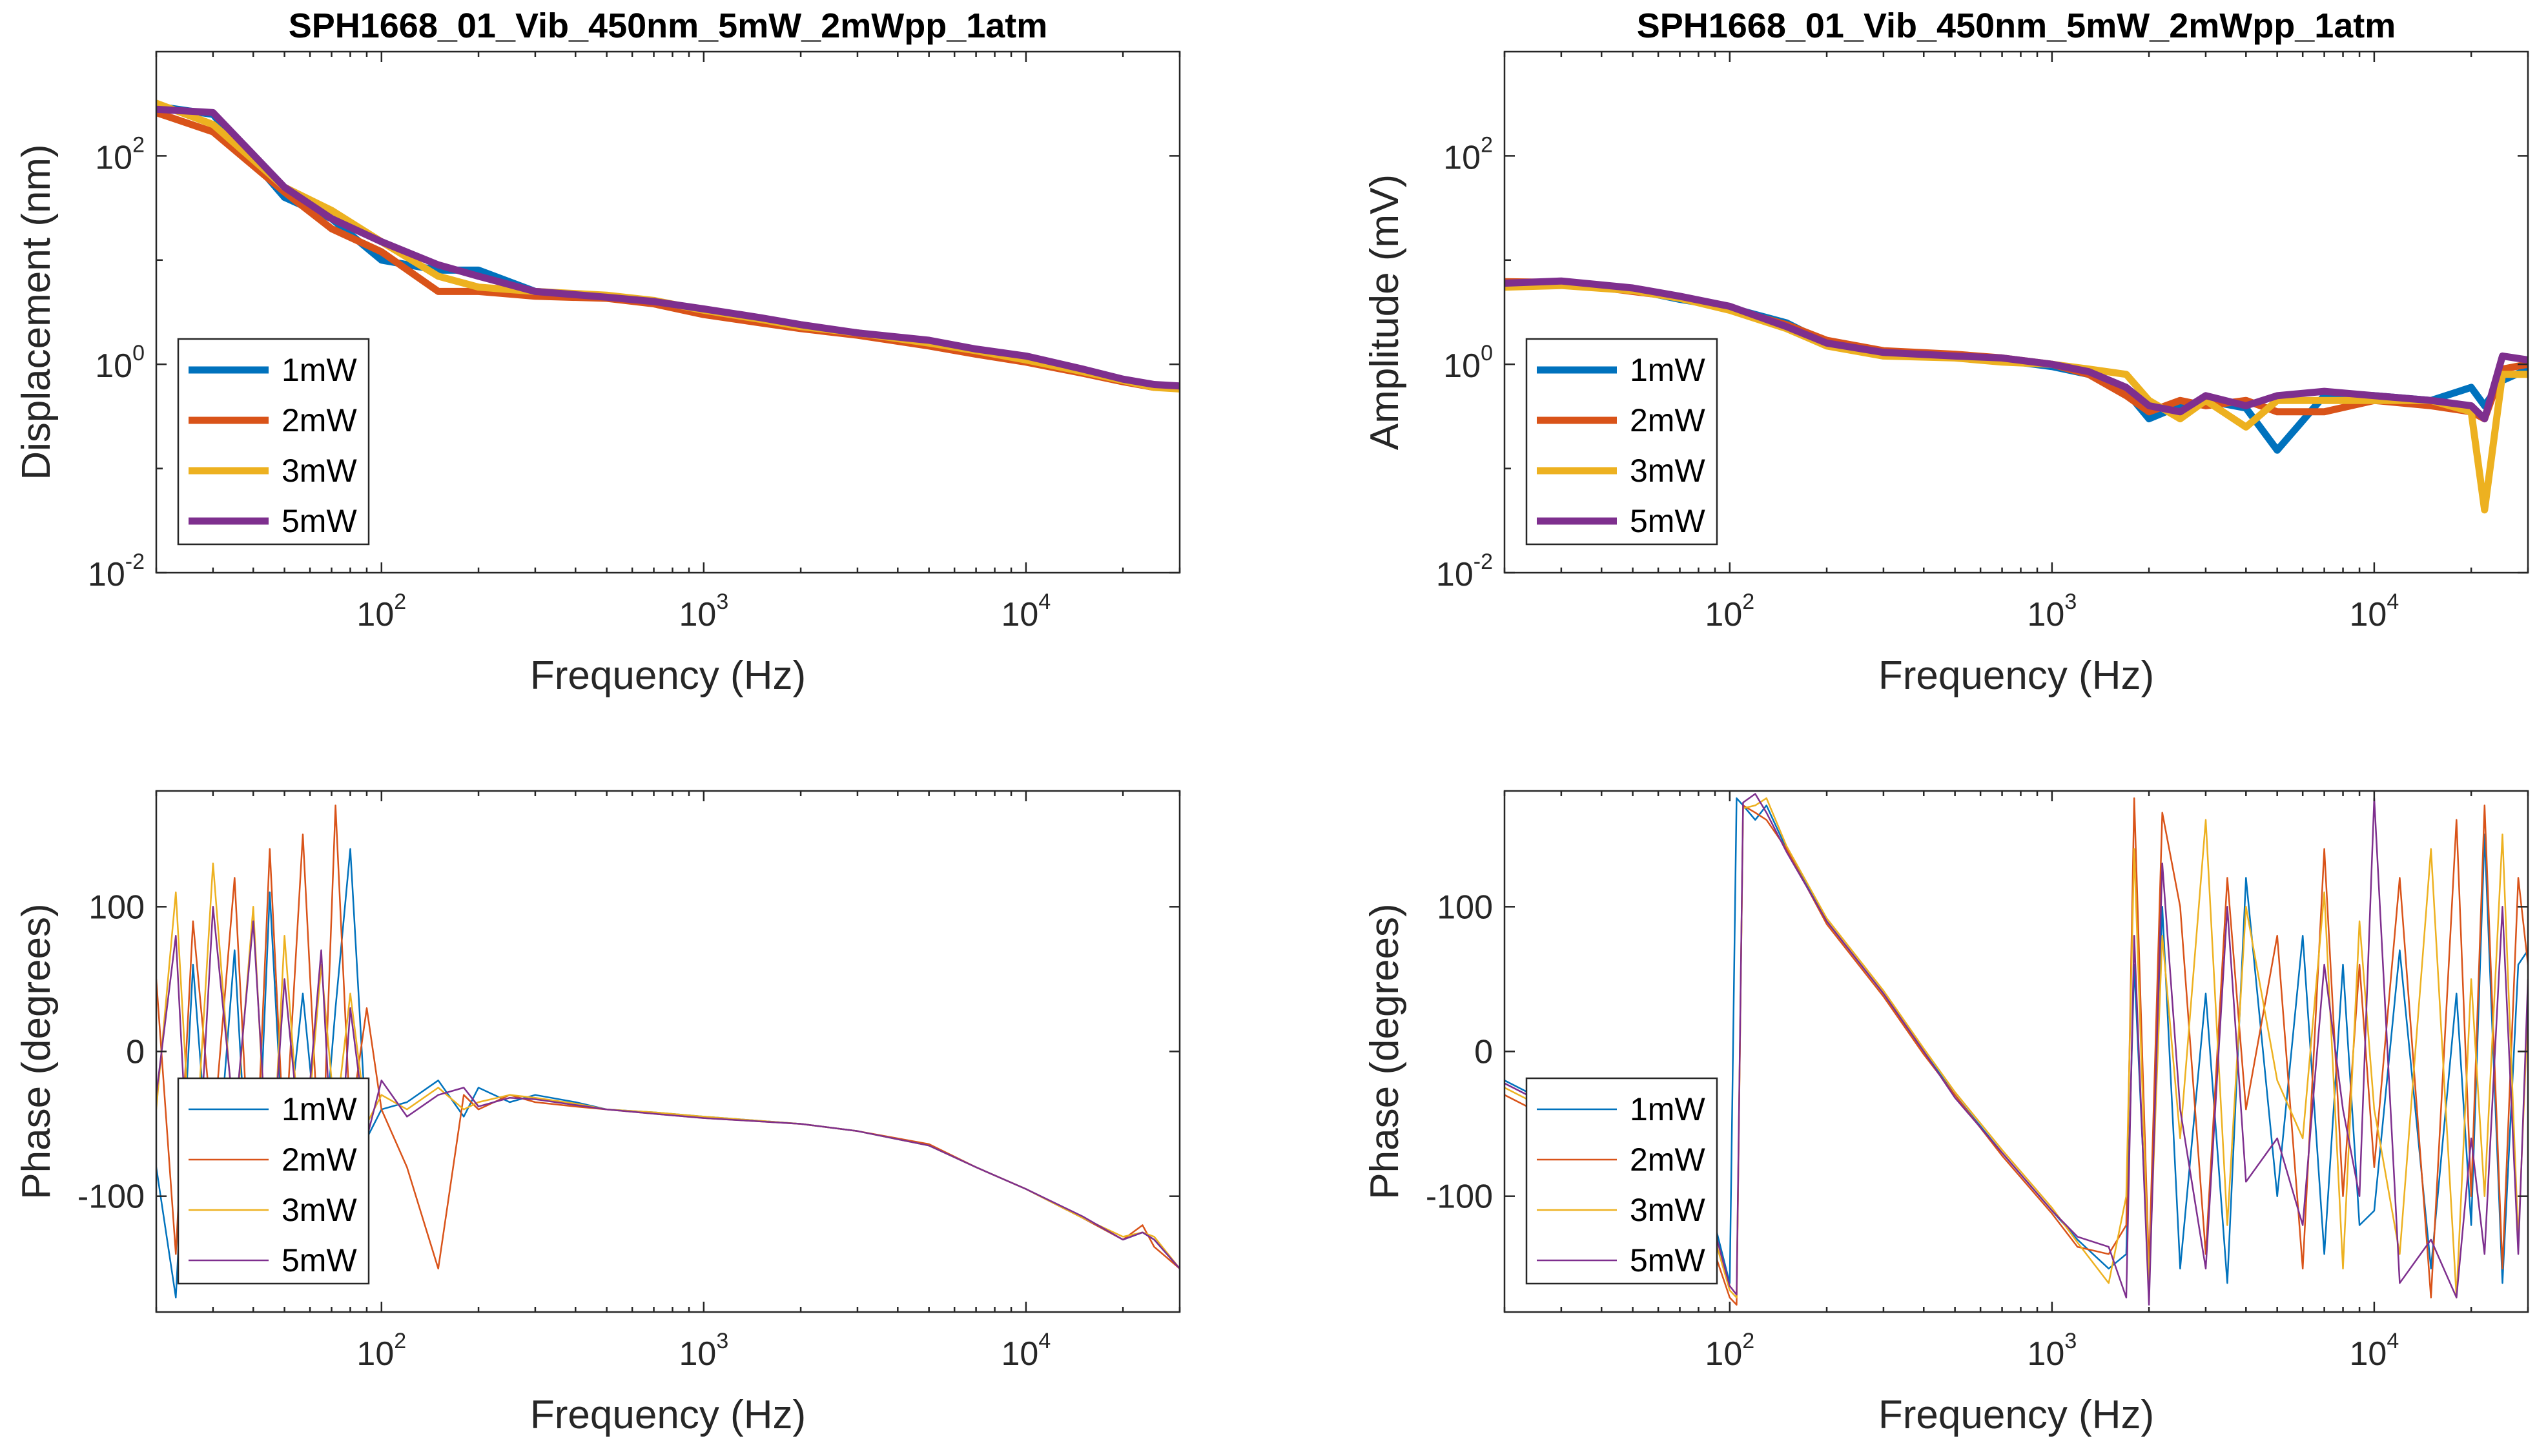  What do you see at coordinates (1384, 312) in the screenshot?
I see `y-axis-label: Amplitude (mV)` at bounding box center [1384, 312].